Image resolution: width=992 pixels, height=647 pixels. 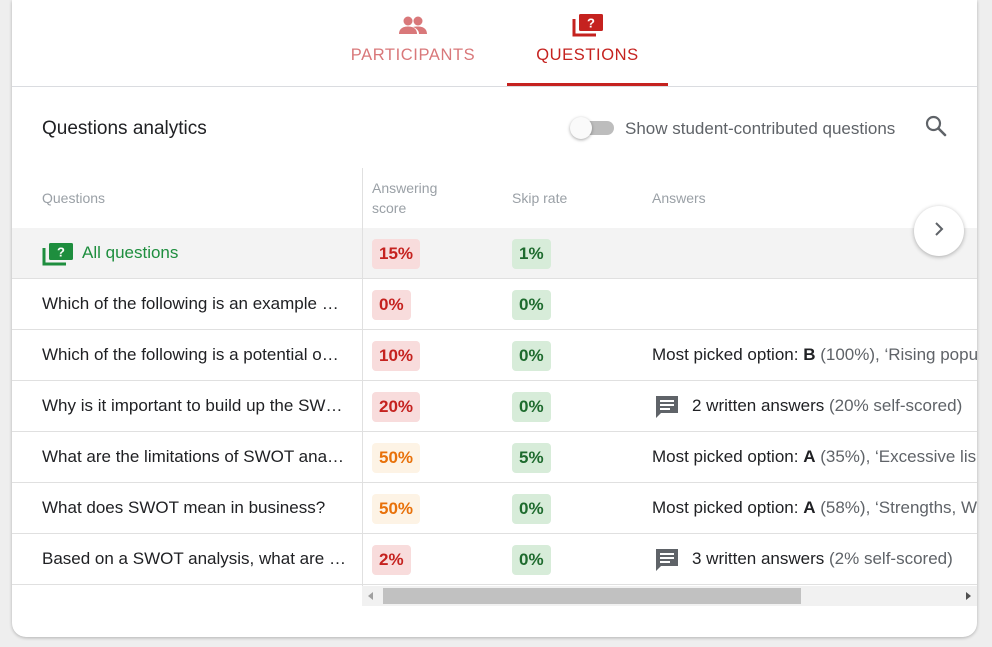 I want to click on tab-bar: PARTICIPANTS ? QUESTIONS, so click(x=494, y=43).